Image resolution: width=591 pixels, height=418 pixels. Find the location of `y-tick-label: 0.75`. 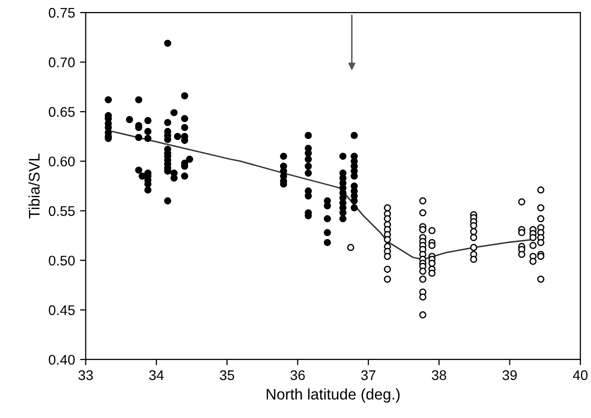

y-tick-label: 0.75 is located at coordinates (61, 13).